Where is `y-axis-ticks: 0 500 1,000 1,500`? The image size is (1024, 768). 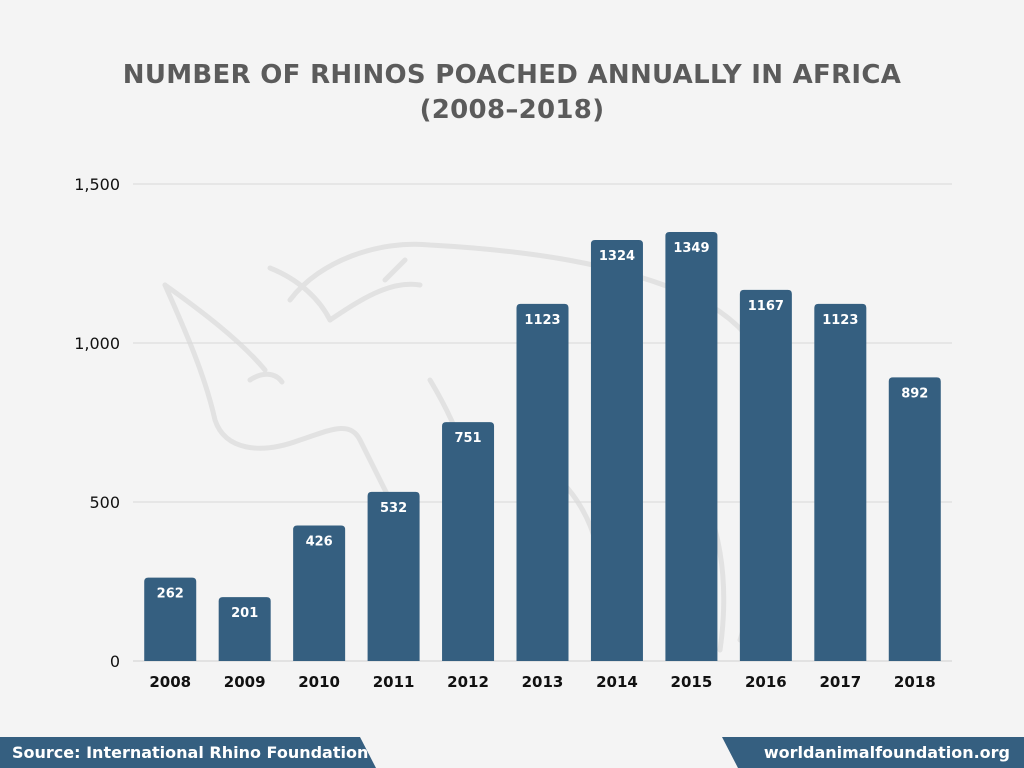
y-axis-ticks: 0 500 1,000 1,500 is located at coordinates (97, 423).